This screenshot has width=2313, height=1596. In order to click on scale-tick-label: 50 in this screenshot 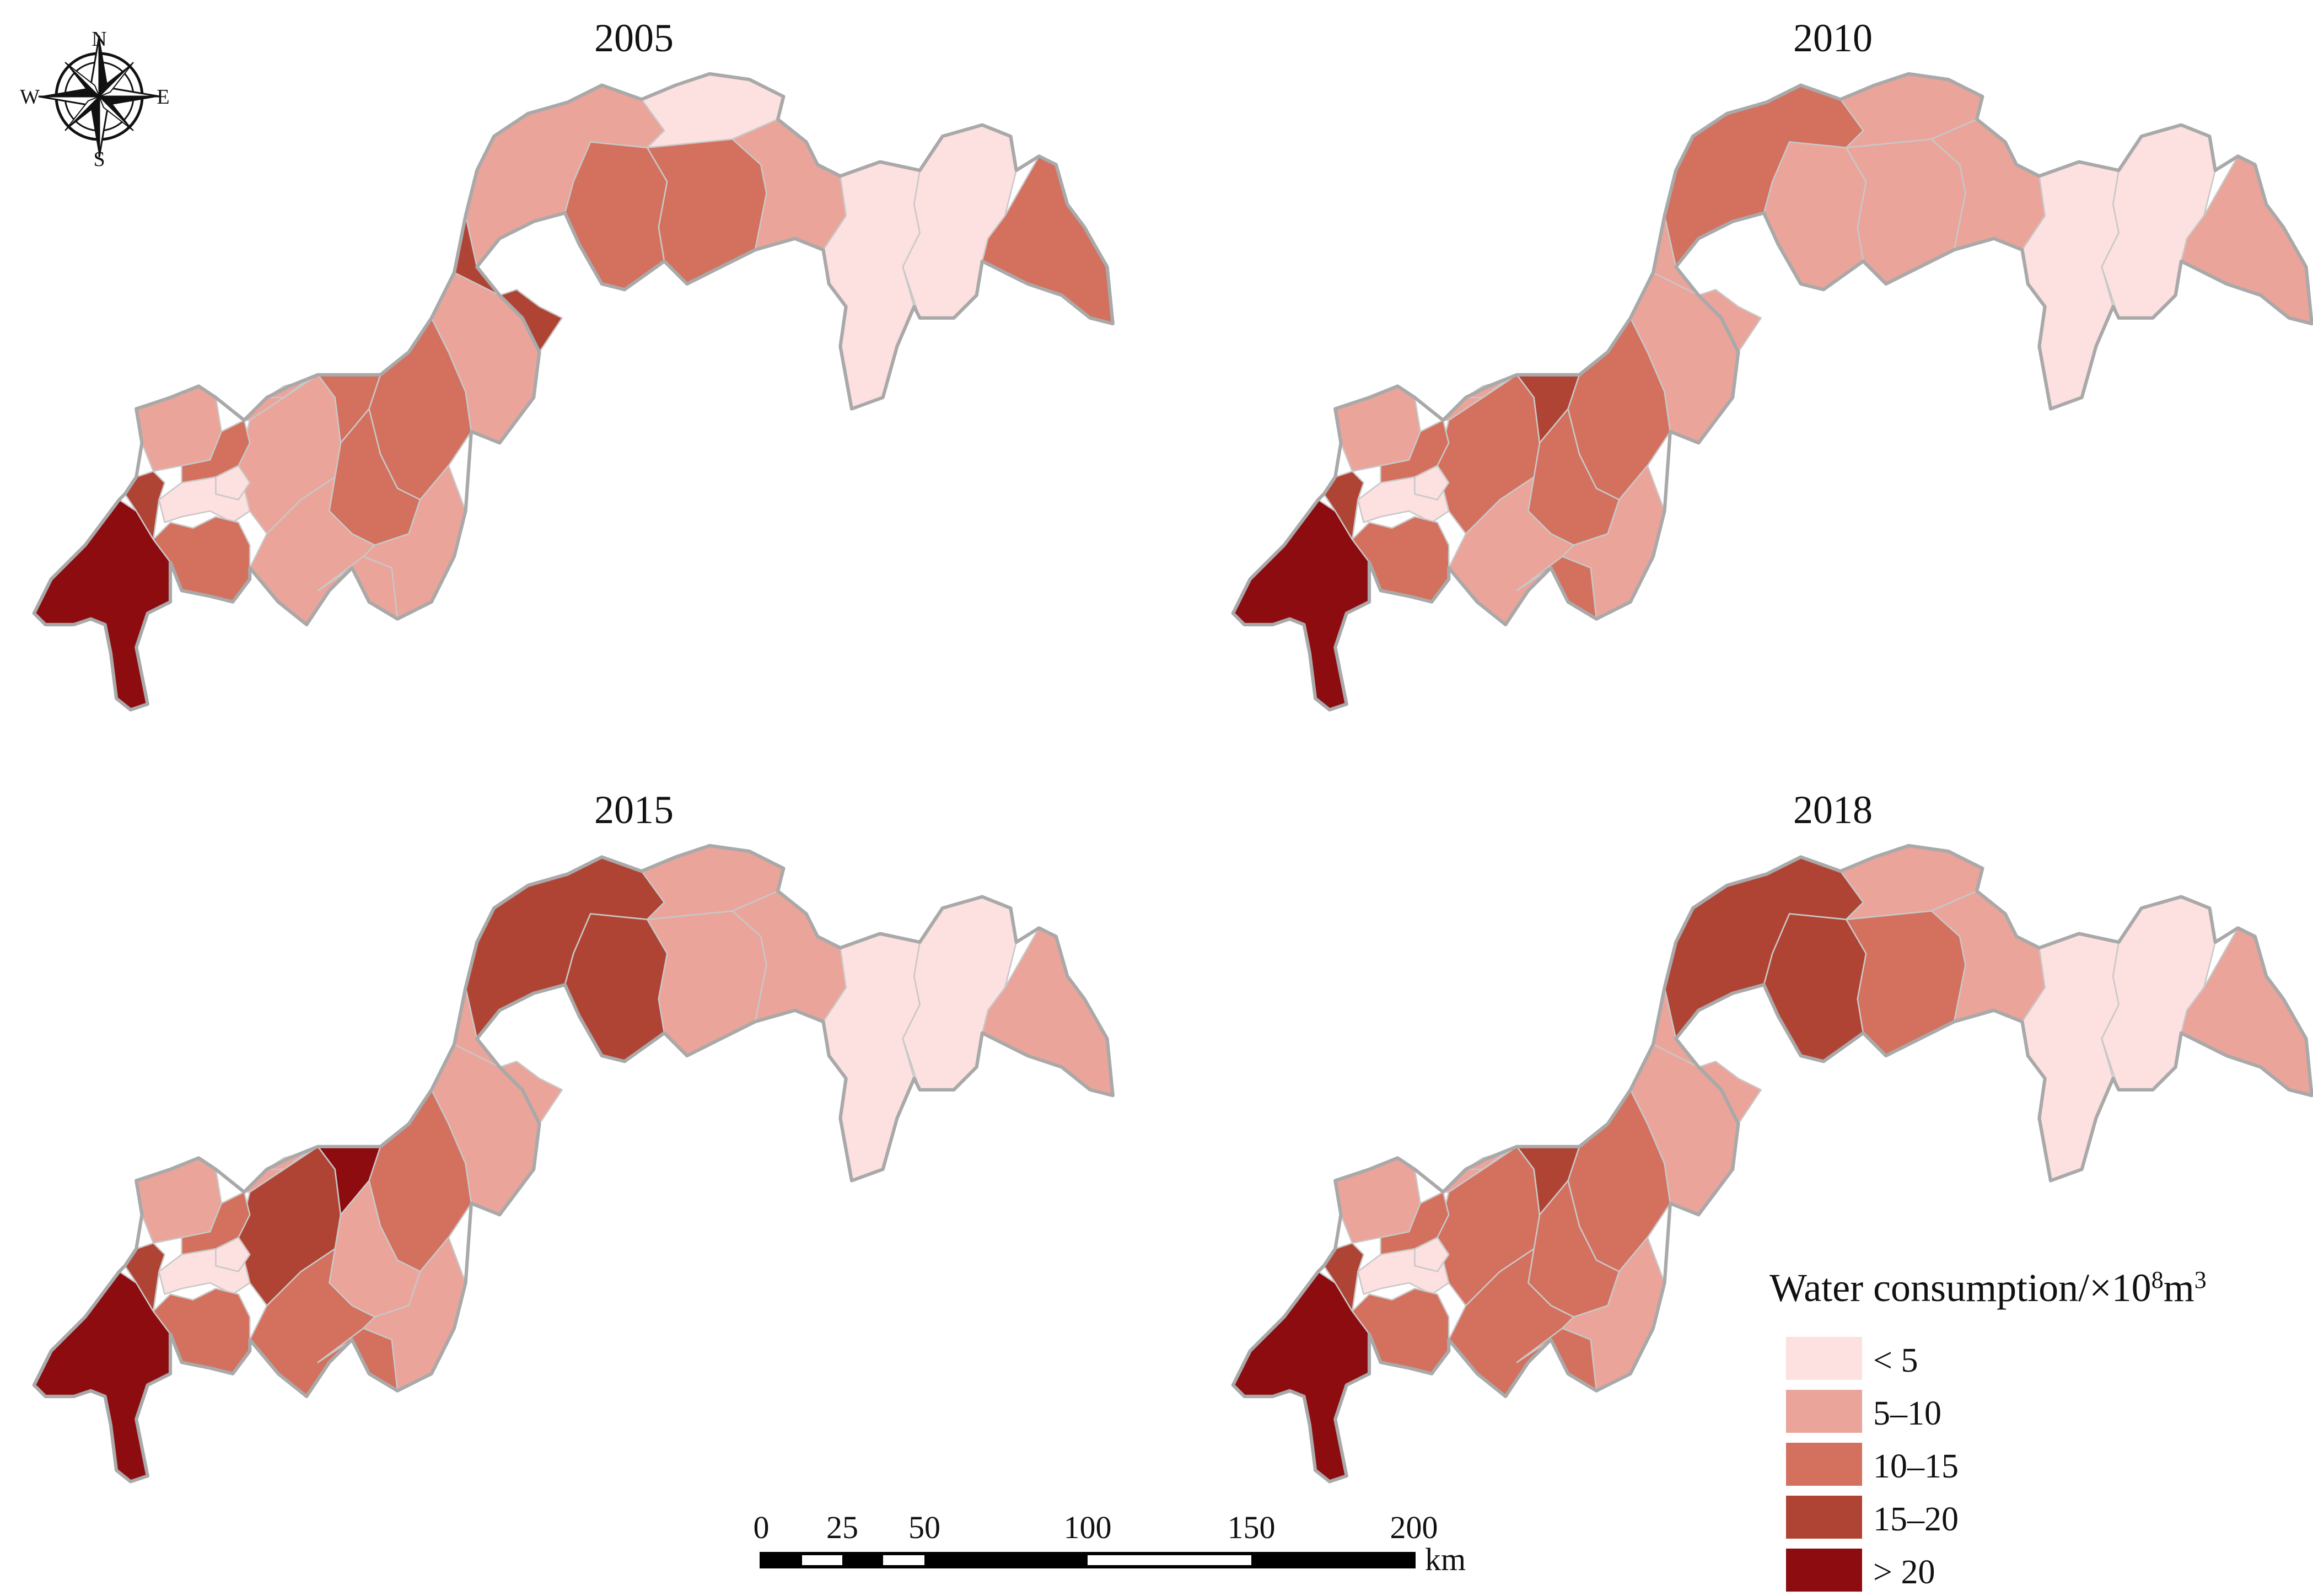, I will do `click(924, 1527)`.